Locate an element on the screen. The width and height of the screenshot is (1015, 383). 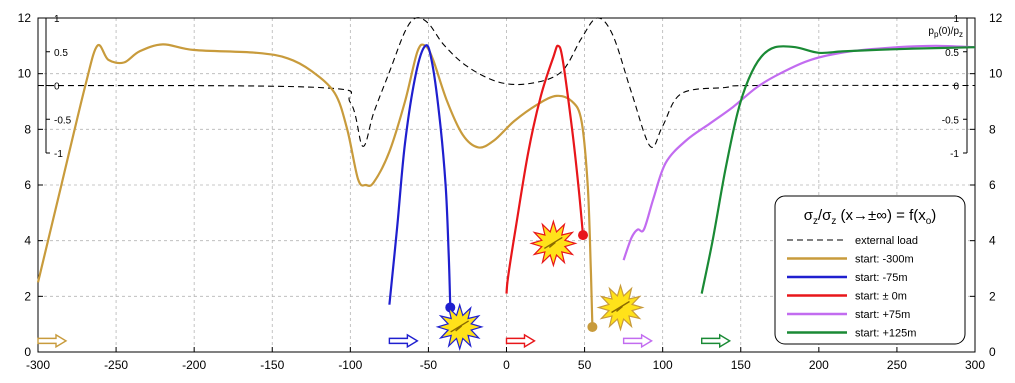
y-tick-label-right: 0 is located at coordinates (992, 352).